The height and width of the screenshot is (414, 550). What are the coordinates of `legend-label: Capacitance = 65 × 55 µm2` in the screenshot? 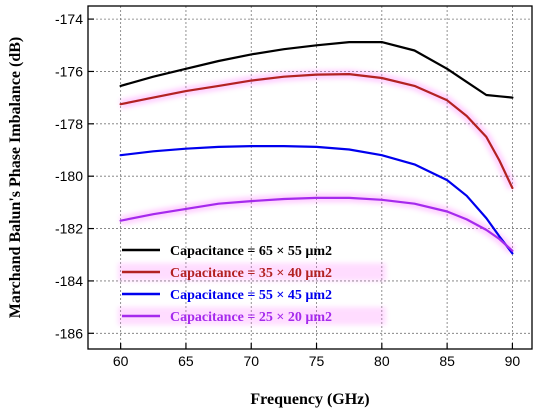 It's located at (251, 251).